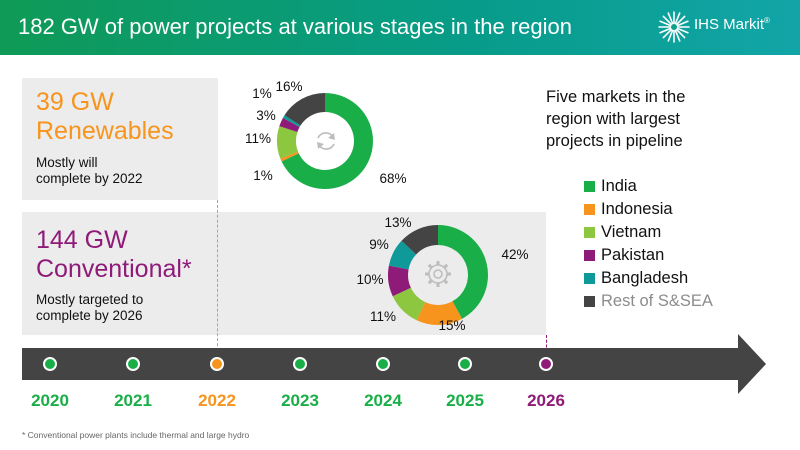 The width and height of the screenshot is (800, 450). Describe the element at coordinates (546, 346) in the screenshot. I see `conventional-timeline-connector` at that location.